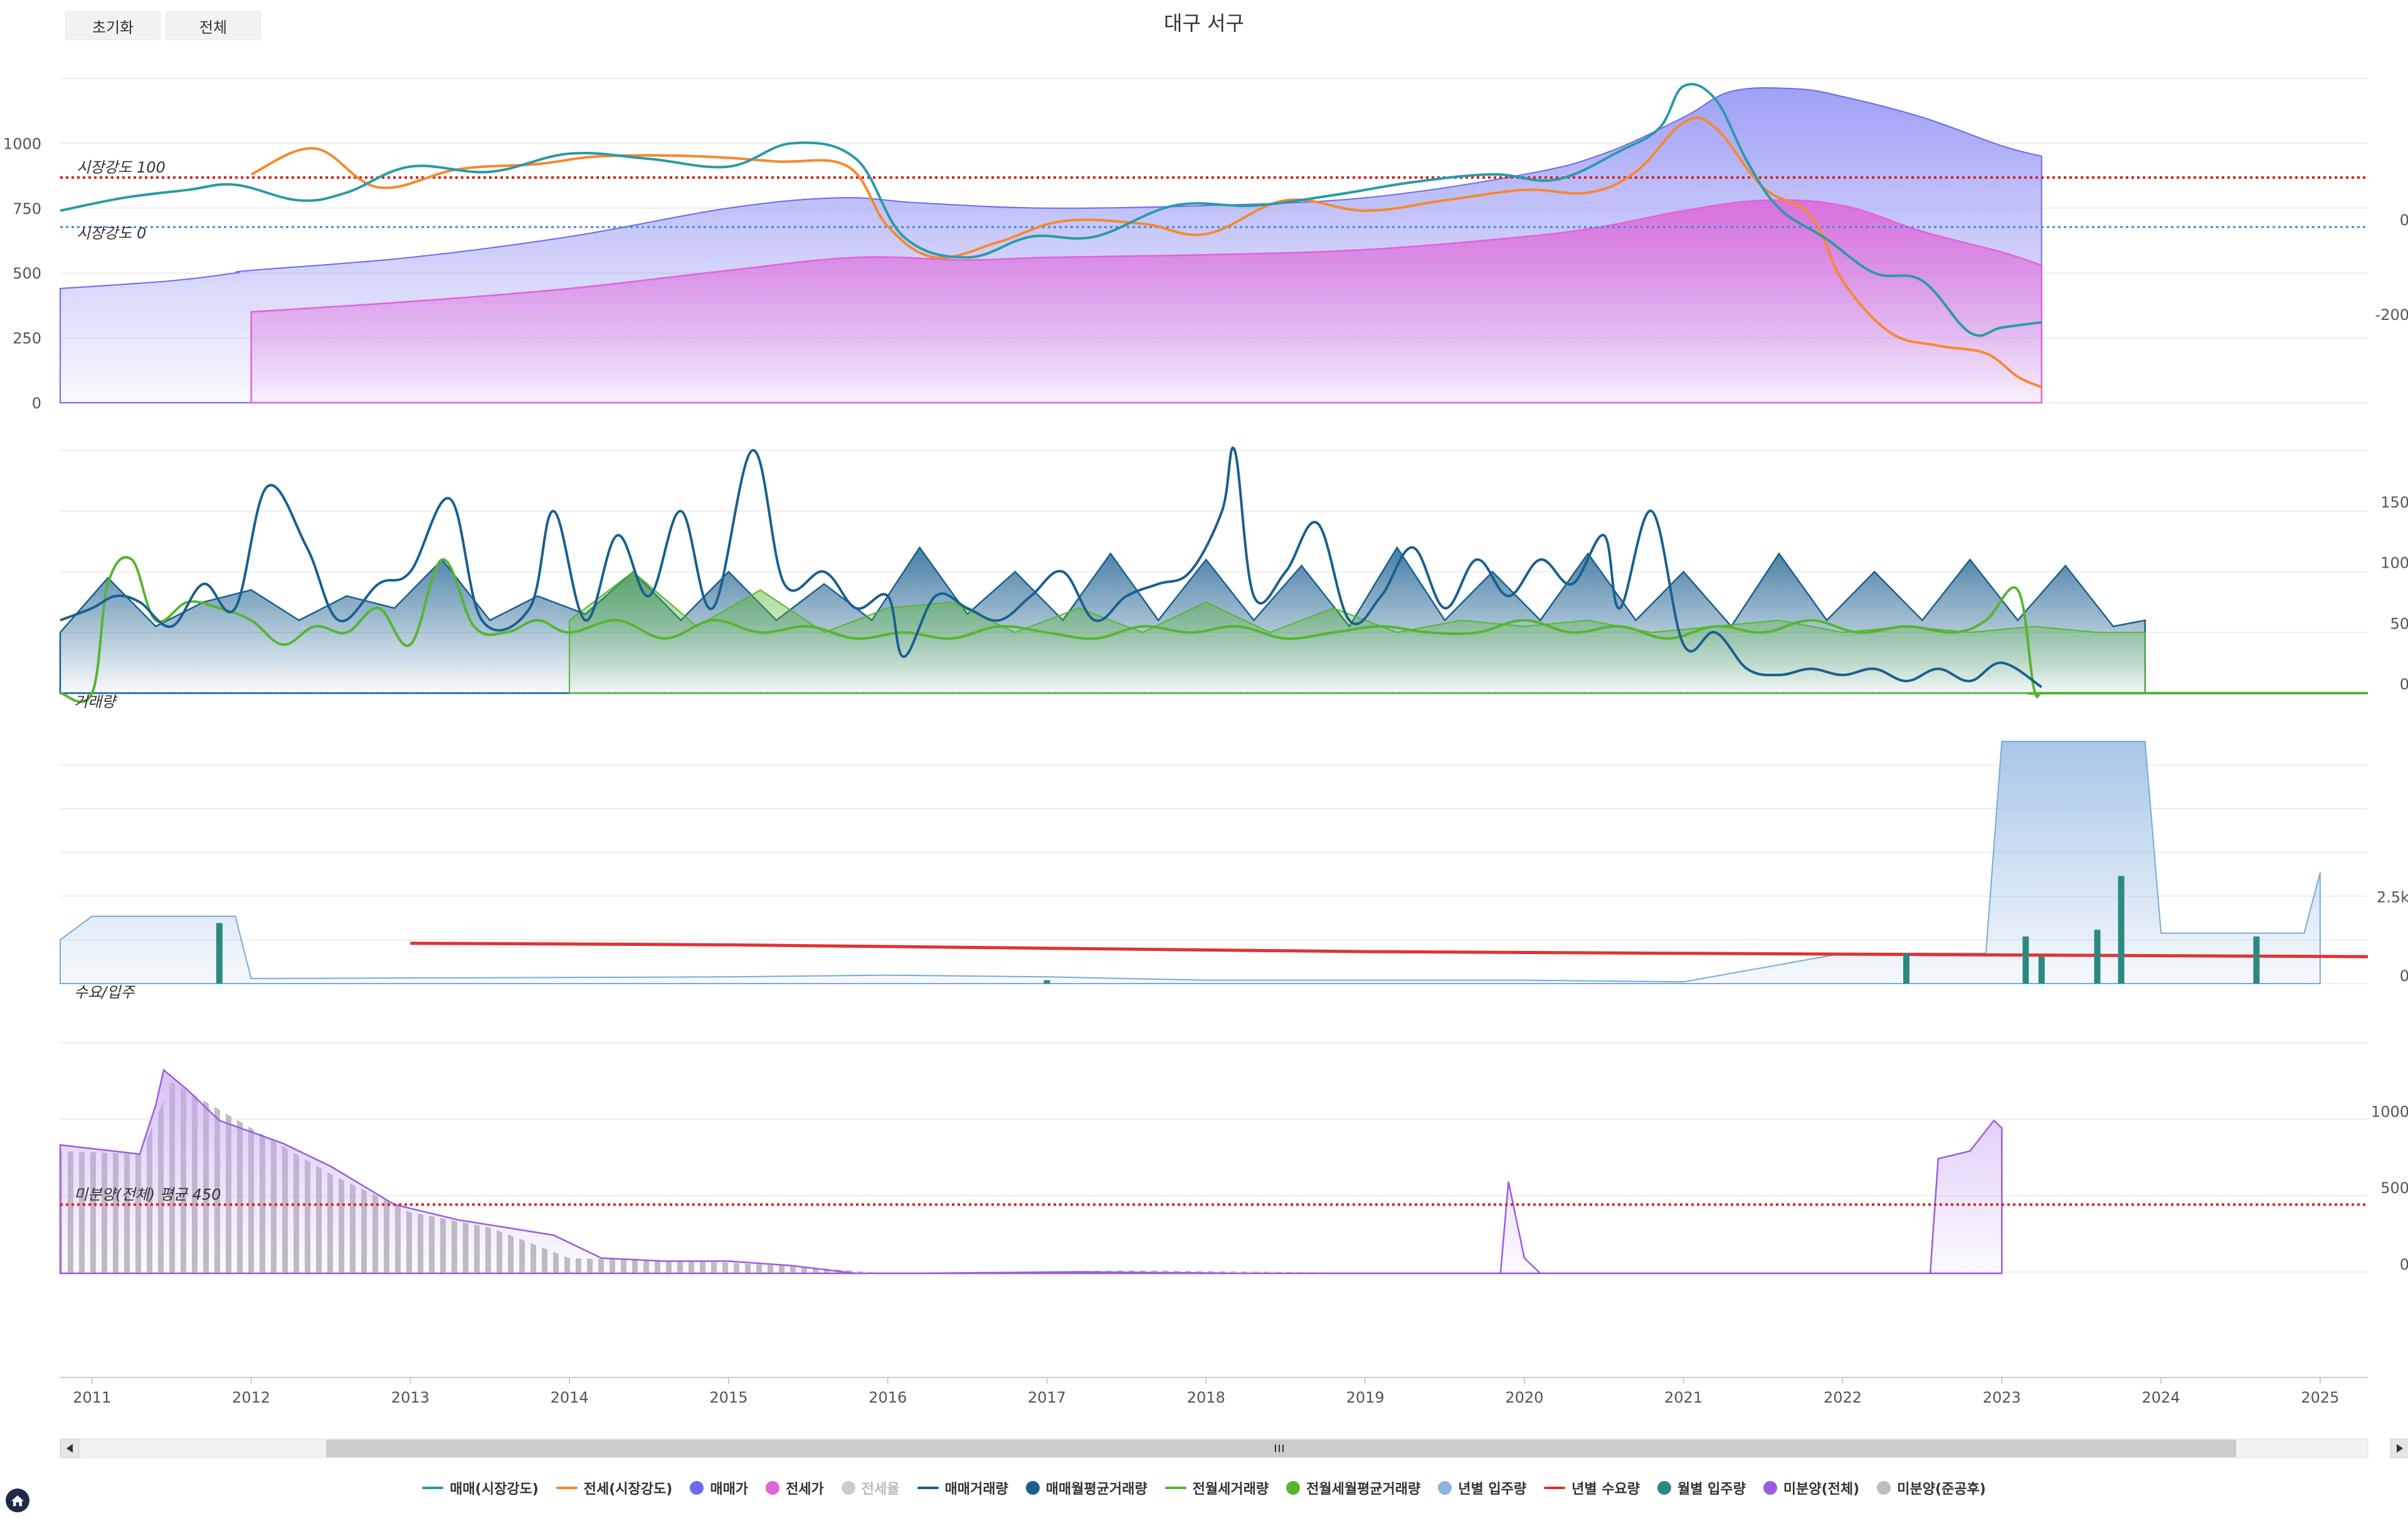  What do you see at coordinates (976, 1490) in the screenshot?
I see `legend-label: 매매거래량` at bounding box center [976, 1490].